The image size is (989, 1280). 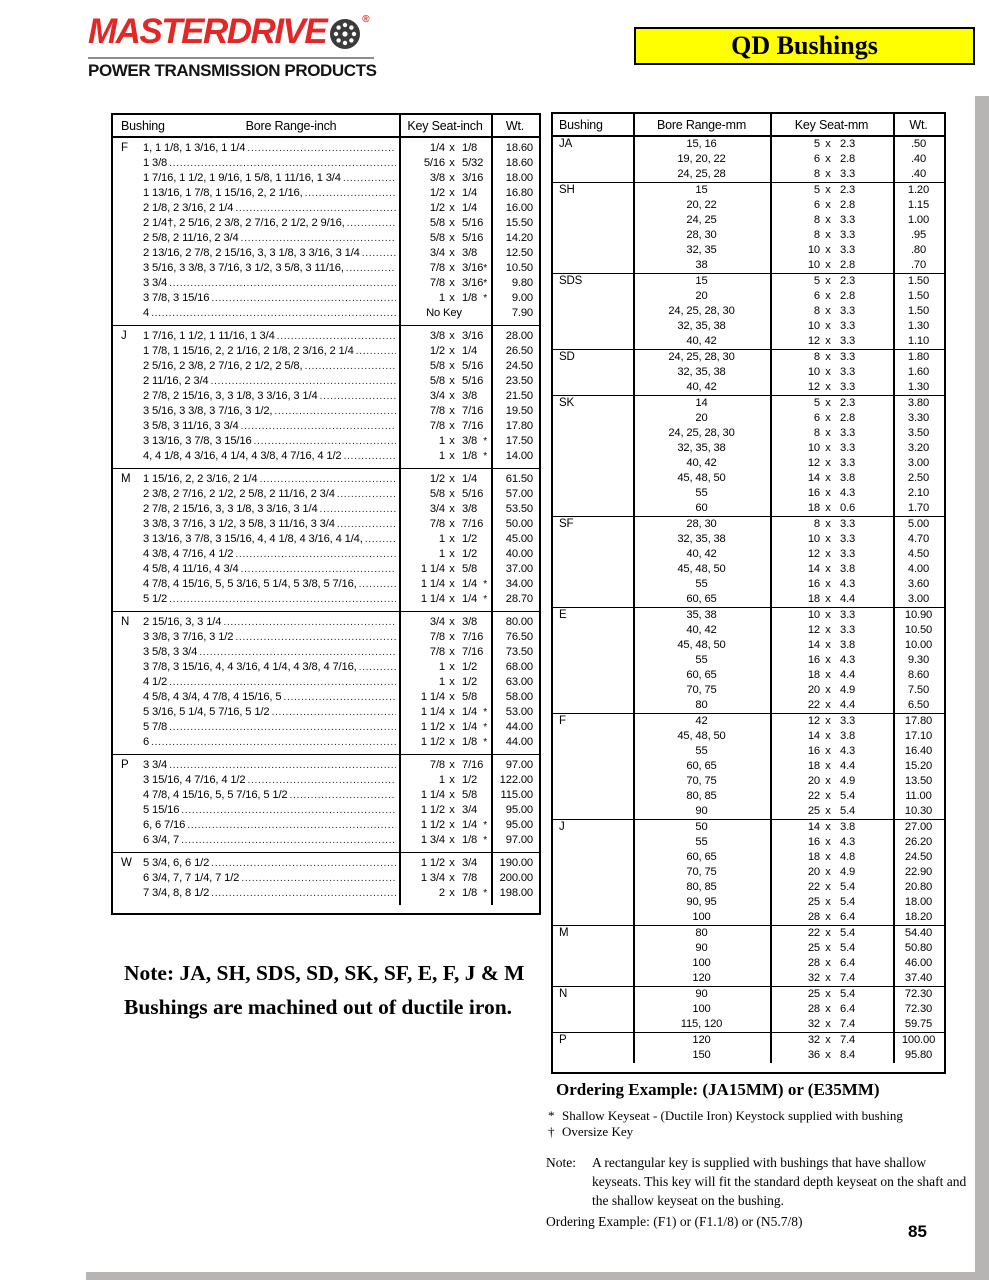 I want to click on weight-cell: 54.40, so click(x=918, y=933).